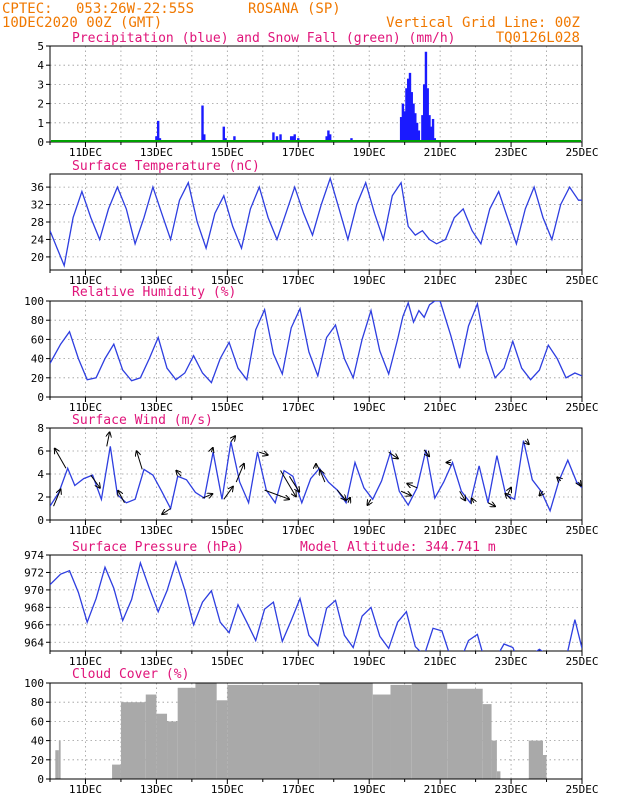  What do you see at coordinates (298, 280) in the screenshot?
I see `temperature-xtick-label: 17DEC` at bounding box center [298, 280].